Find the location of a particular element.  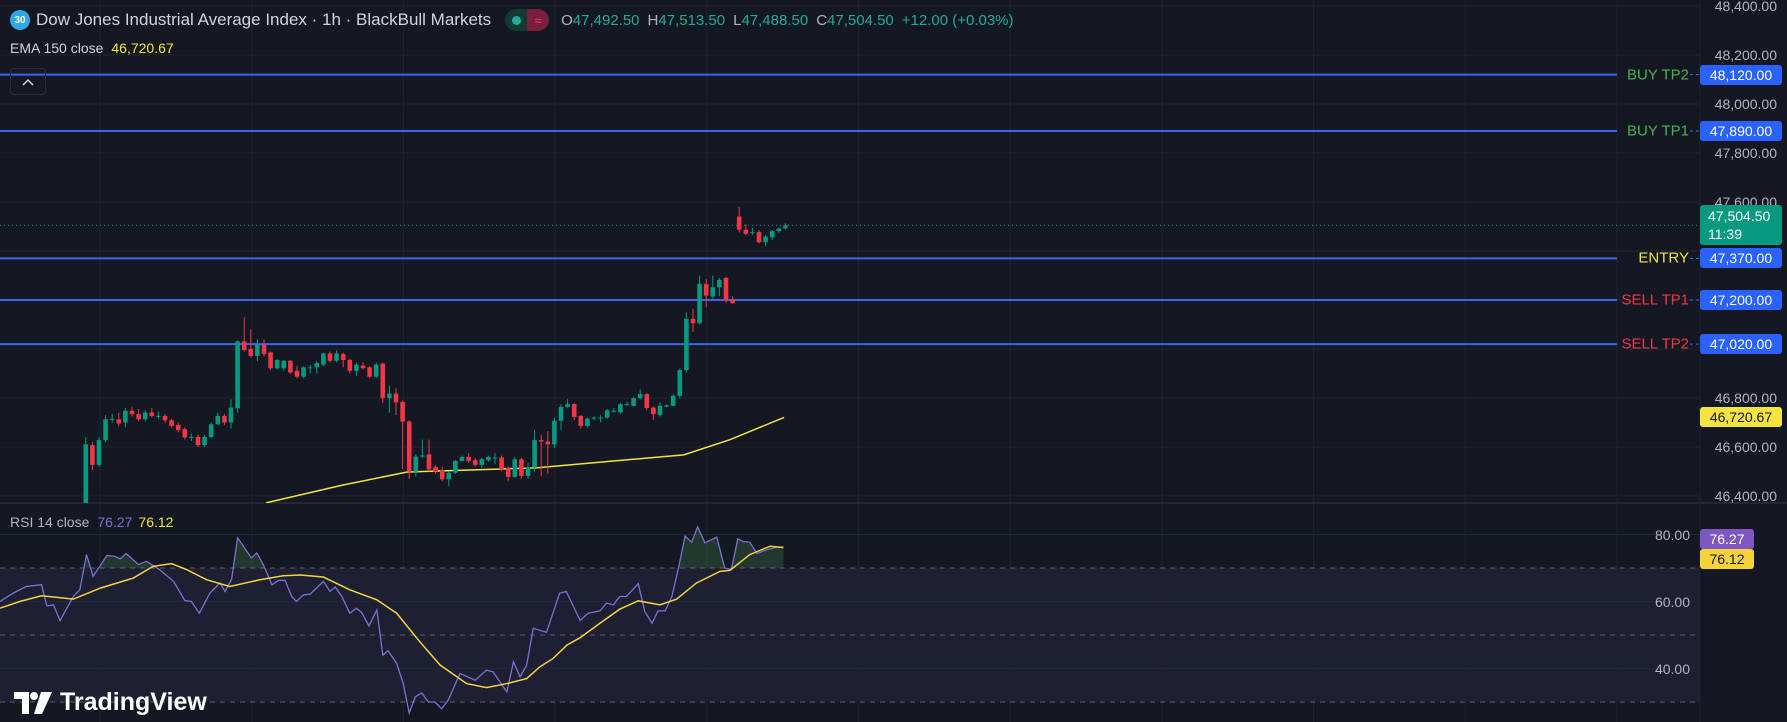

low-label: L is located at coordinates (737, 20).